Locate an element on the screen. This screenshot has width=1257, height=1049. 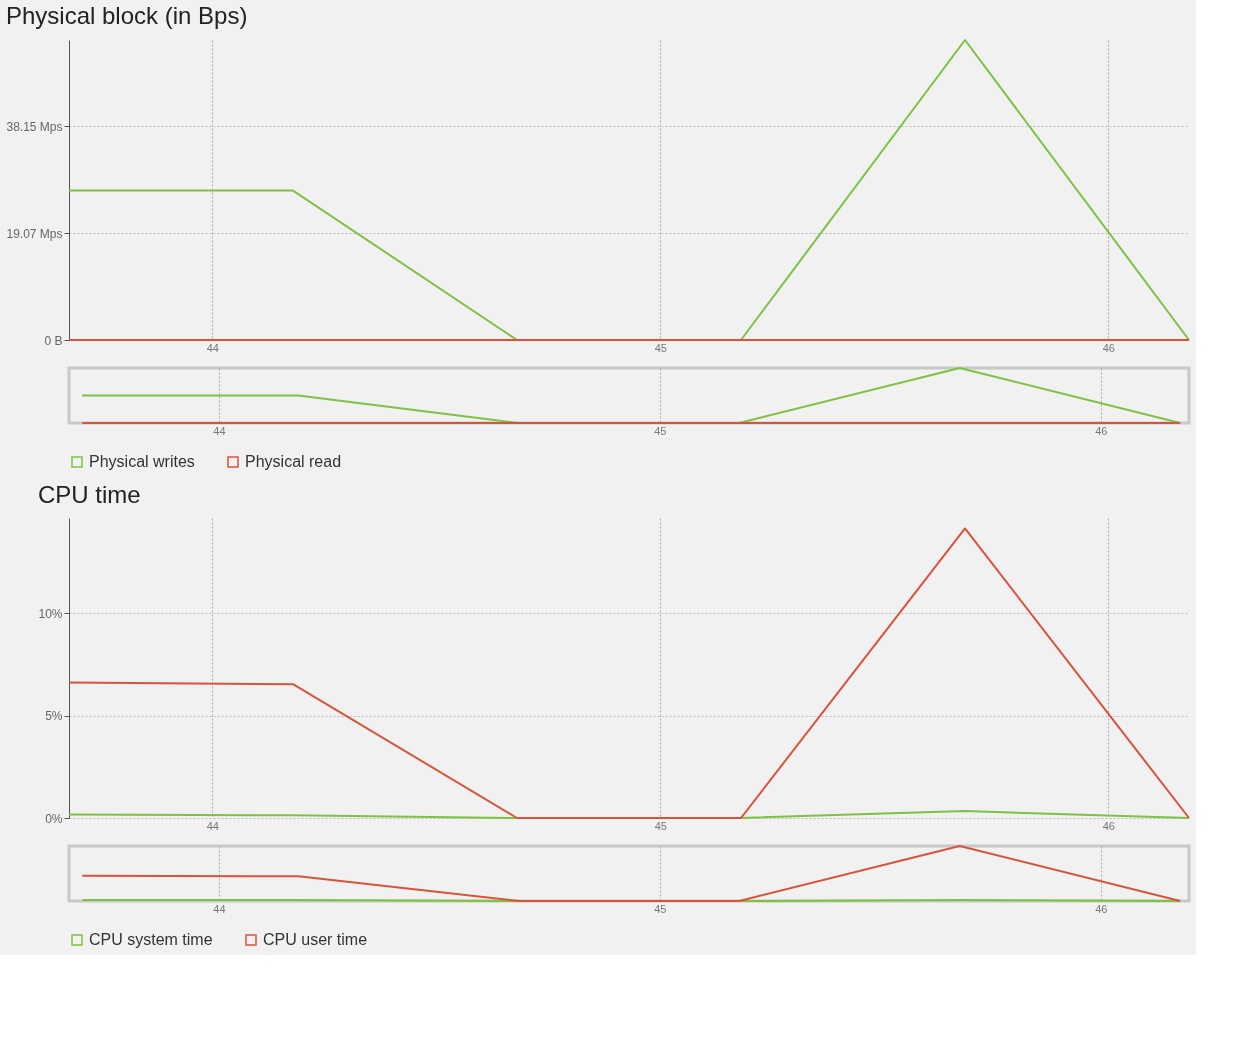
y-tick-label: 10% is located at coordinates (50, 613).